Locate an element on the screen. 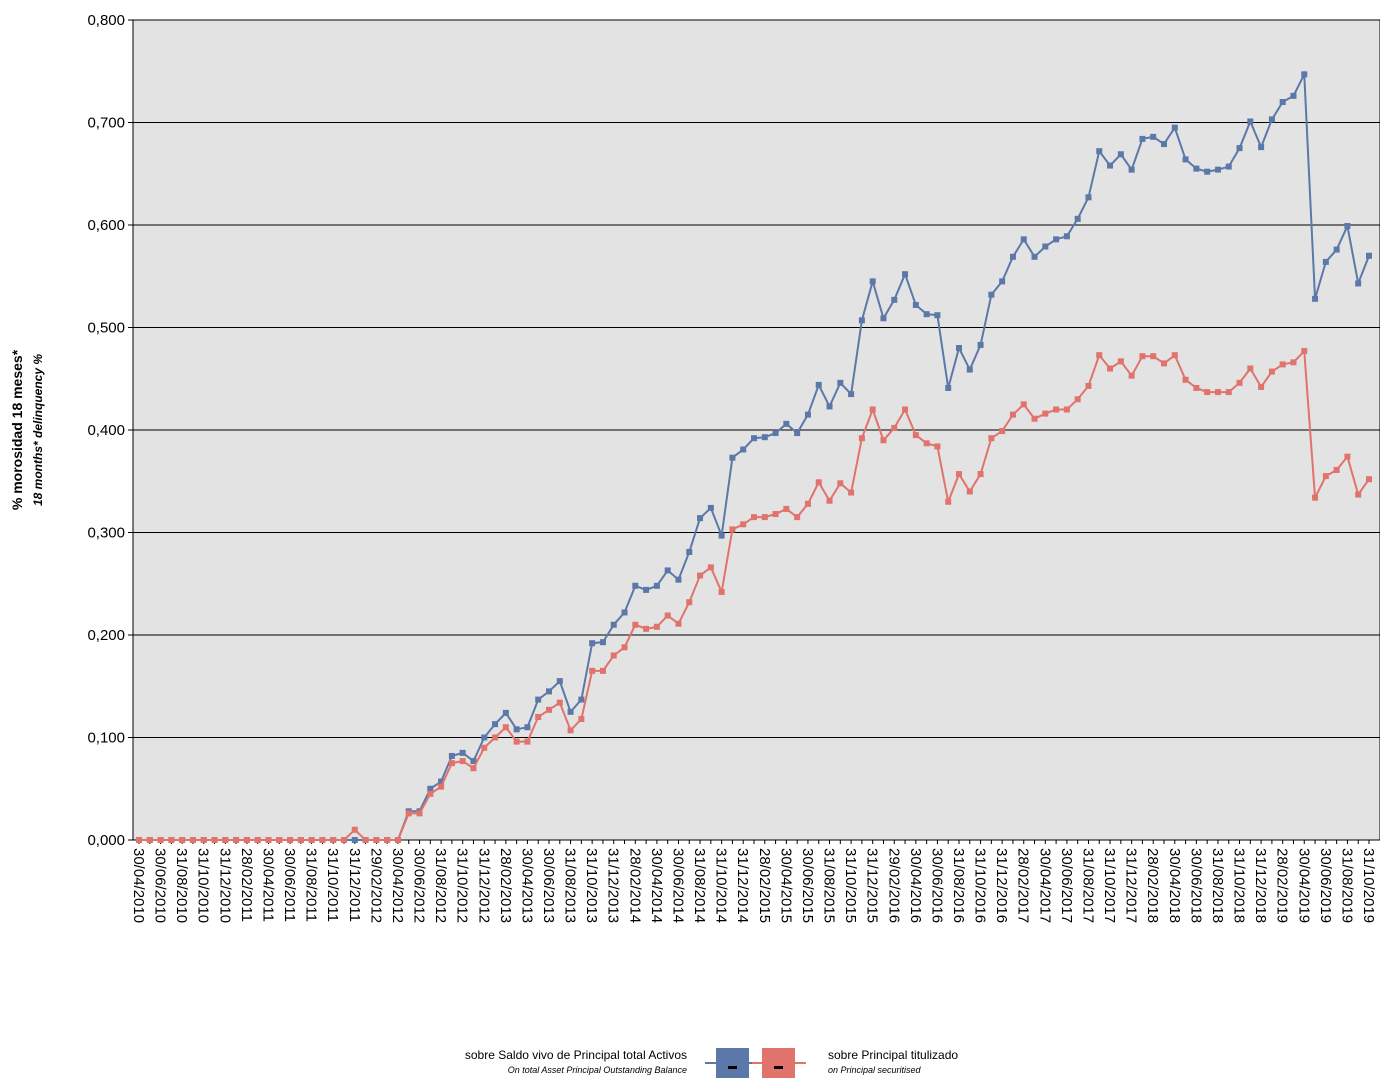  x-tick-label: 31/10/2019 is located at coordinates (1368, 885).